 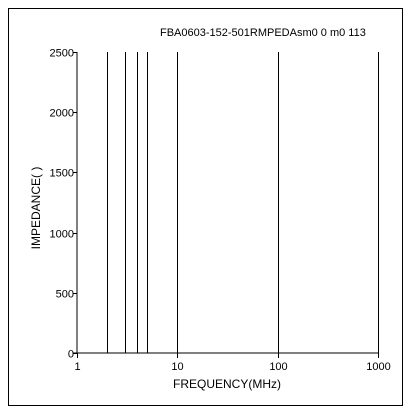 What do you see at coordinates (62, 174) in the screenshot?
I see `y-tick-label-3: 1500` at bounding box center [62, 174].